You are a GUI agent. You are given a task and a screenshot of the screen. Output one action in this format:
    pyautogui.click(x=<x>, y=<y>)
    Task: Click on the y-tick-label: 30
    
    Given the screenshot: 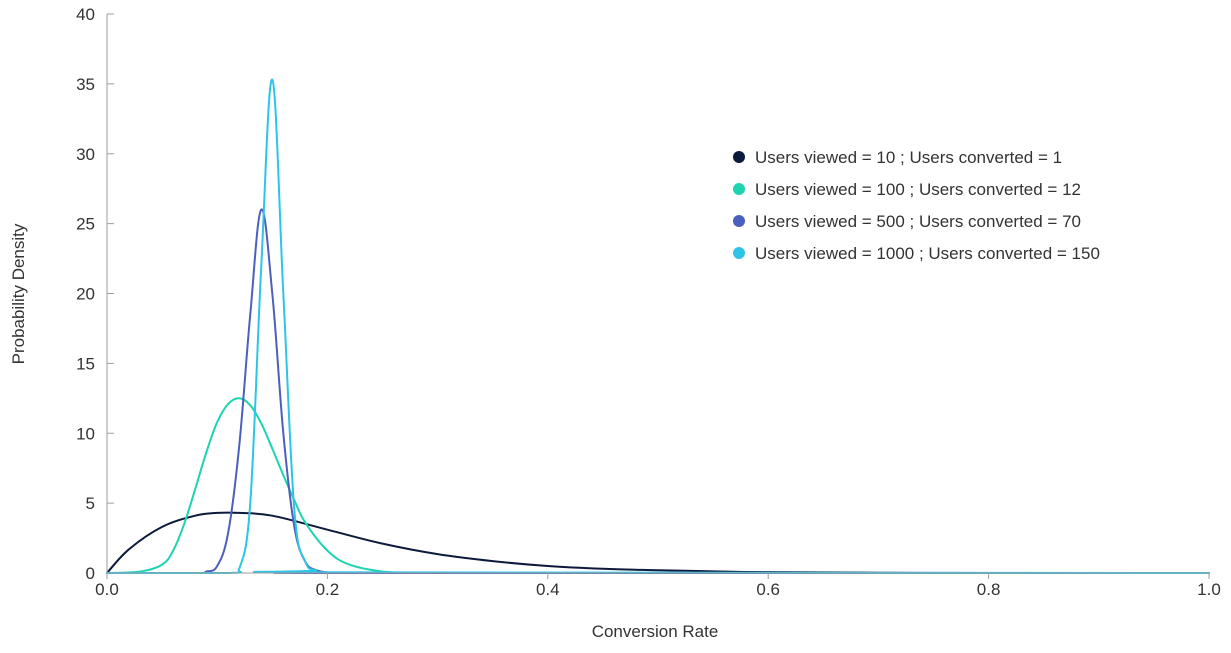 What is the action you would take?
    pyautogui.click(x=85, y=154)
    